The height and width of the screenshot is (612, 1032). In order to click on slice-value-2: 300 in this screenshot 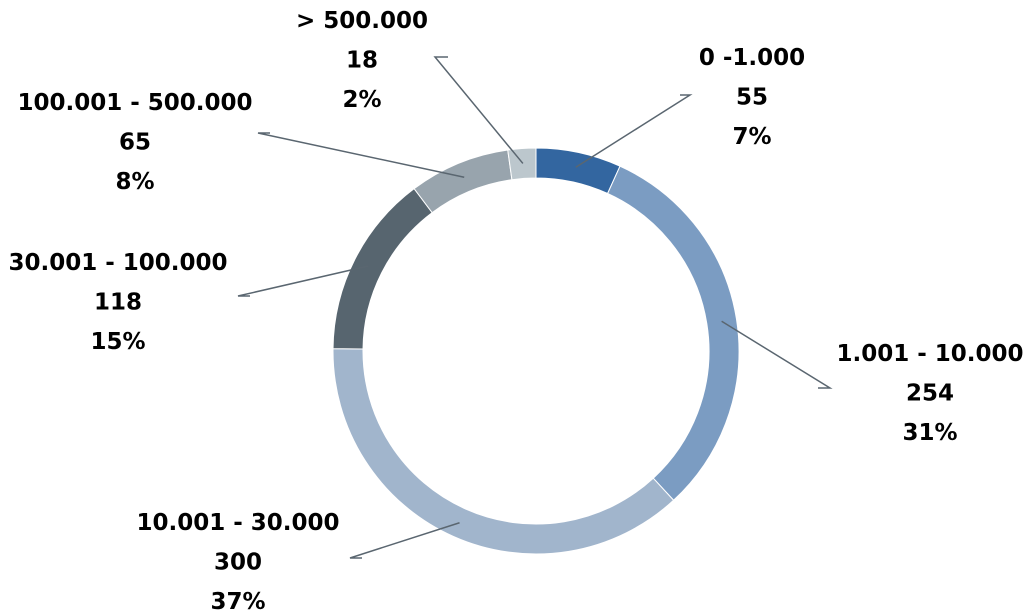, I will do `click(238, 563)`.